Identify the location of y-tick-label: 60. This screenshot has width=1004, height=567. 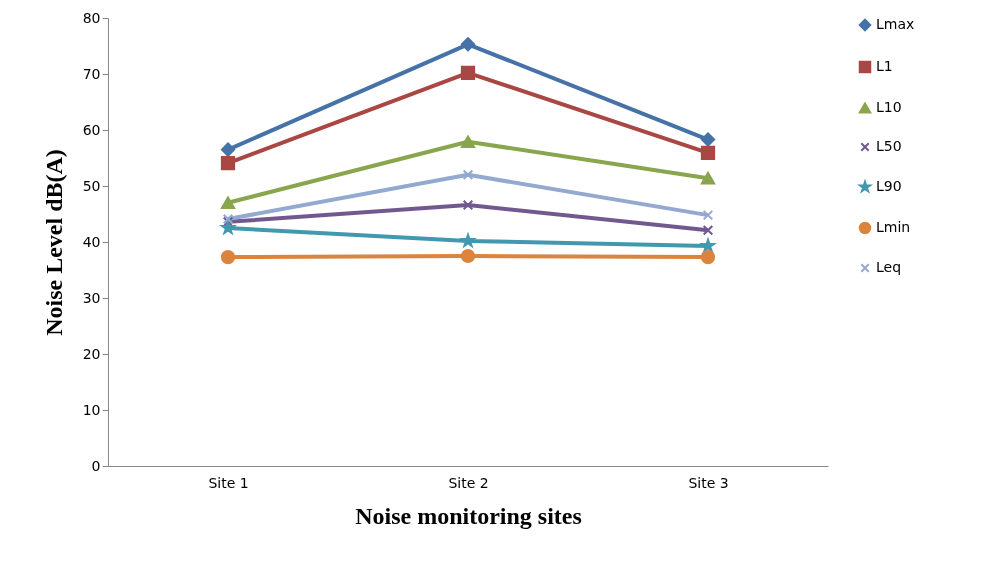
(91, 129).